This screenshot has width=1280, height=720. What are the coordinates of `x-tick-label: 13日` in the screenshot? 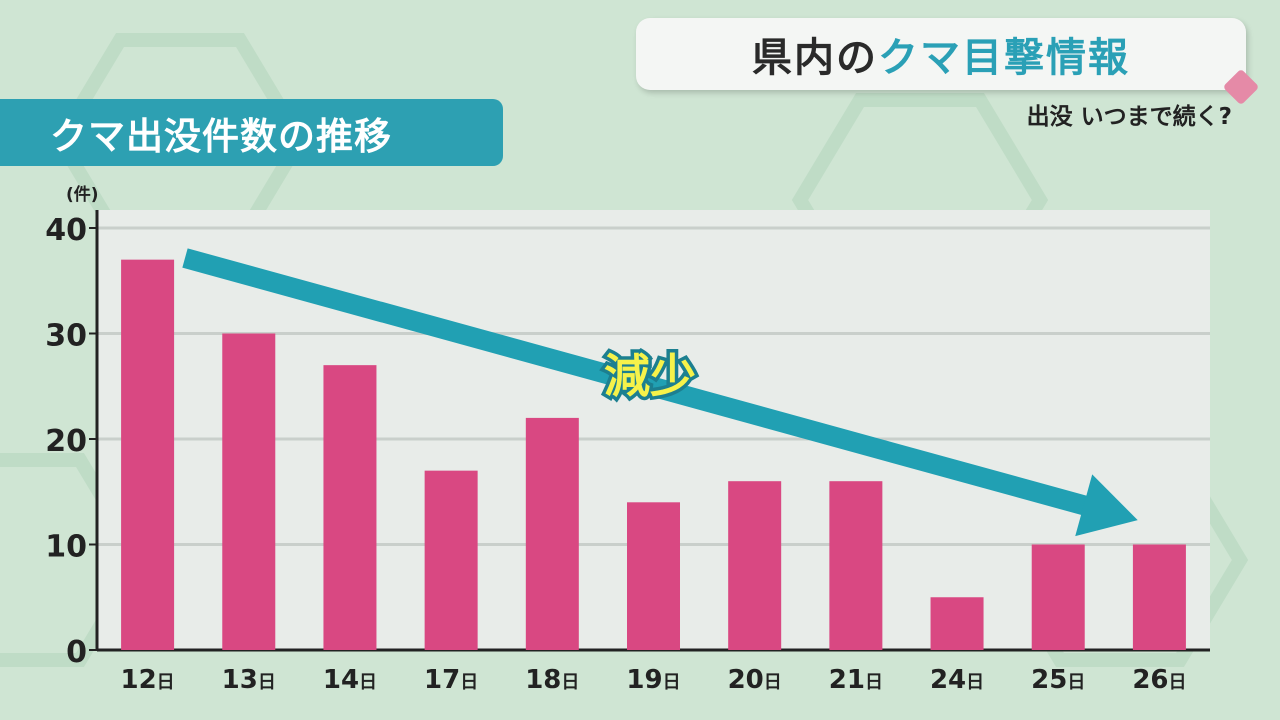 It's located at (249, 680).